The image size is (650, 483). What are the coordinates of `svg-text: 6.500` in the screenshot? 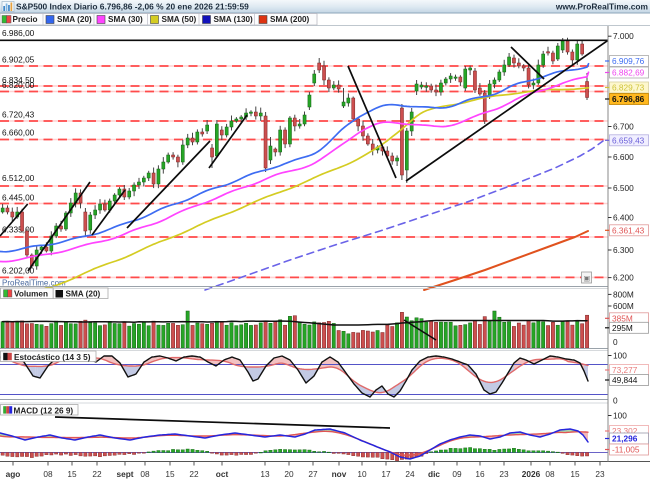 It's located at (623, 188).